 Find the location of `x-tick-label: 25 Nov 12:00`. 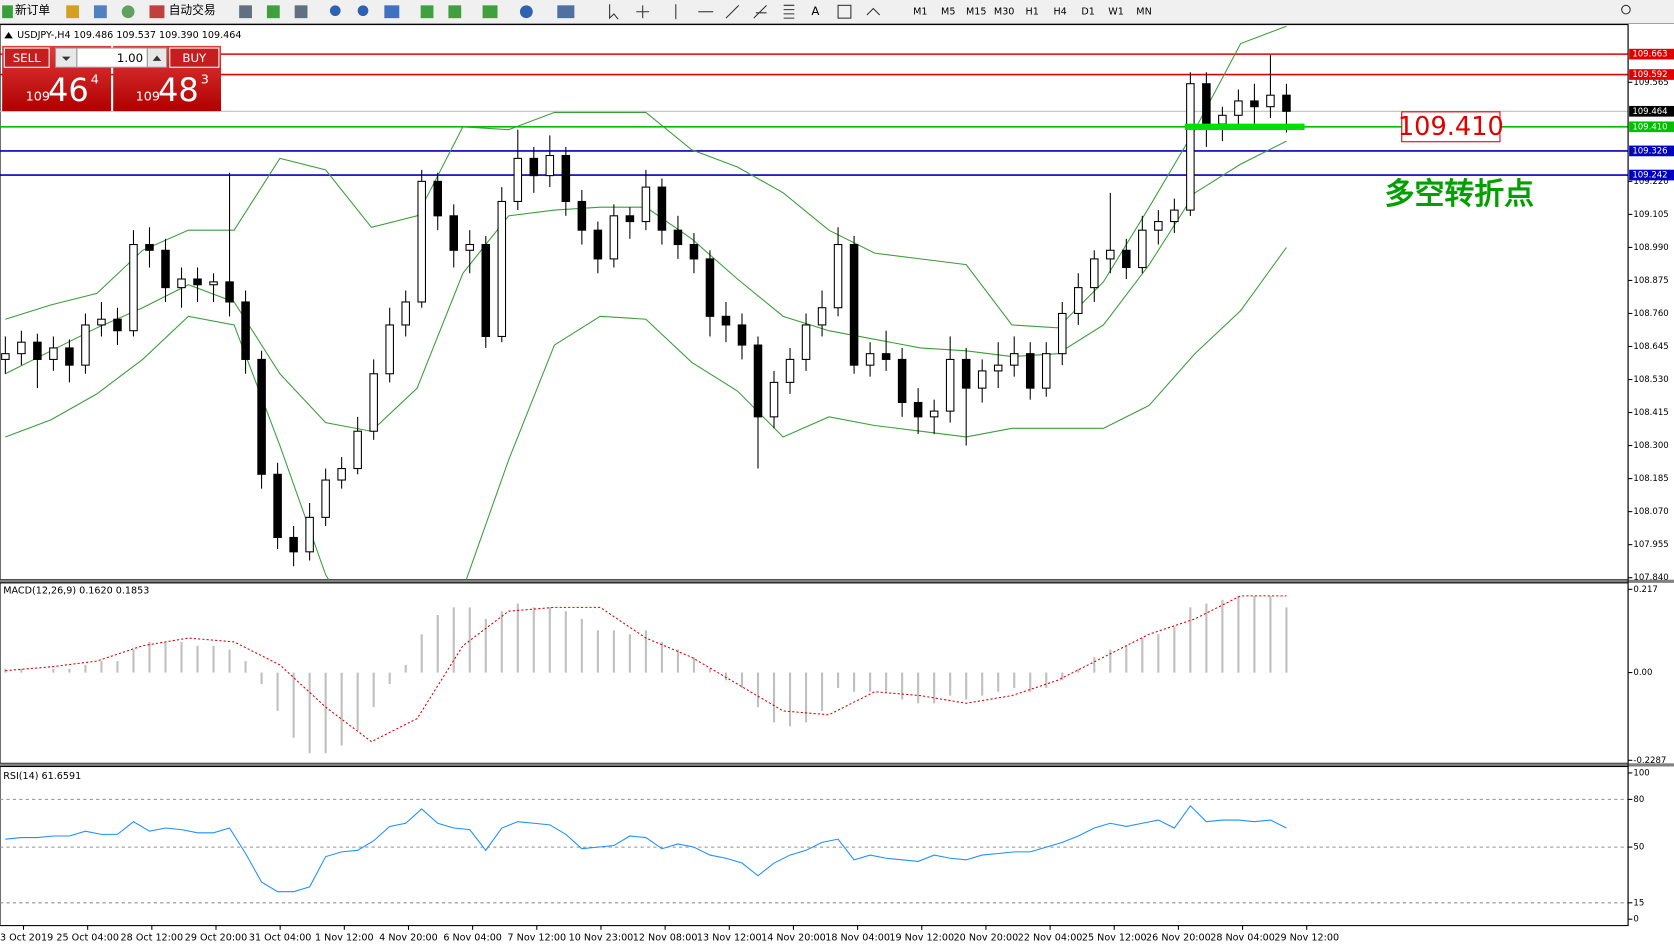

x-tick-label: 25 Nov 12:00 is located at coordinates (1114, 937).